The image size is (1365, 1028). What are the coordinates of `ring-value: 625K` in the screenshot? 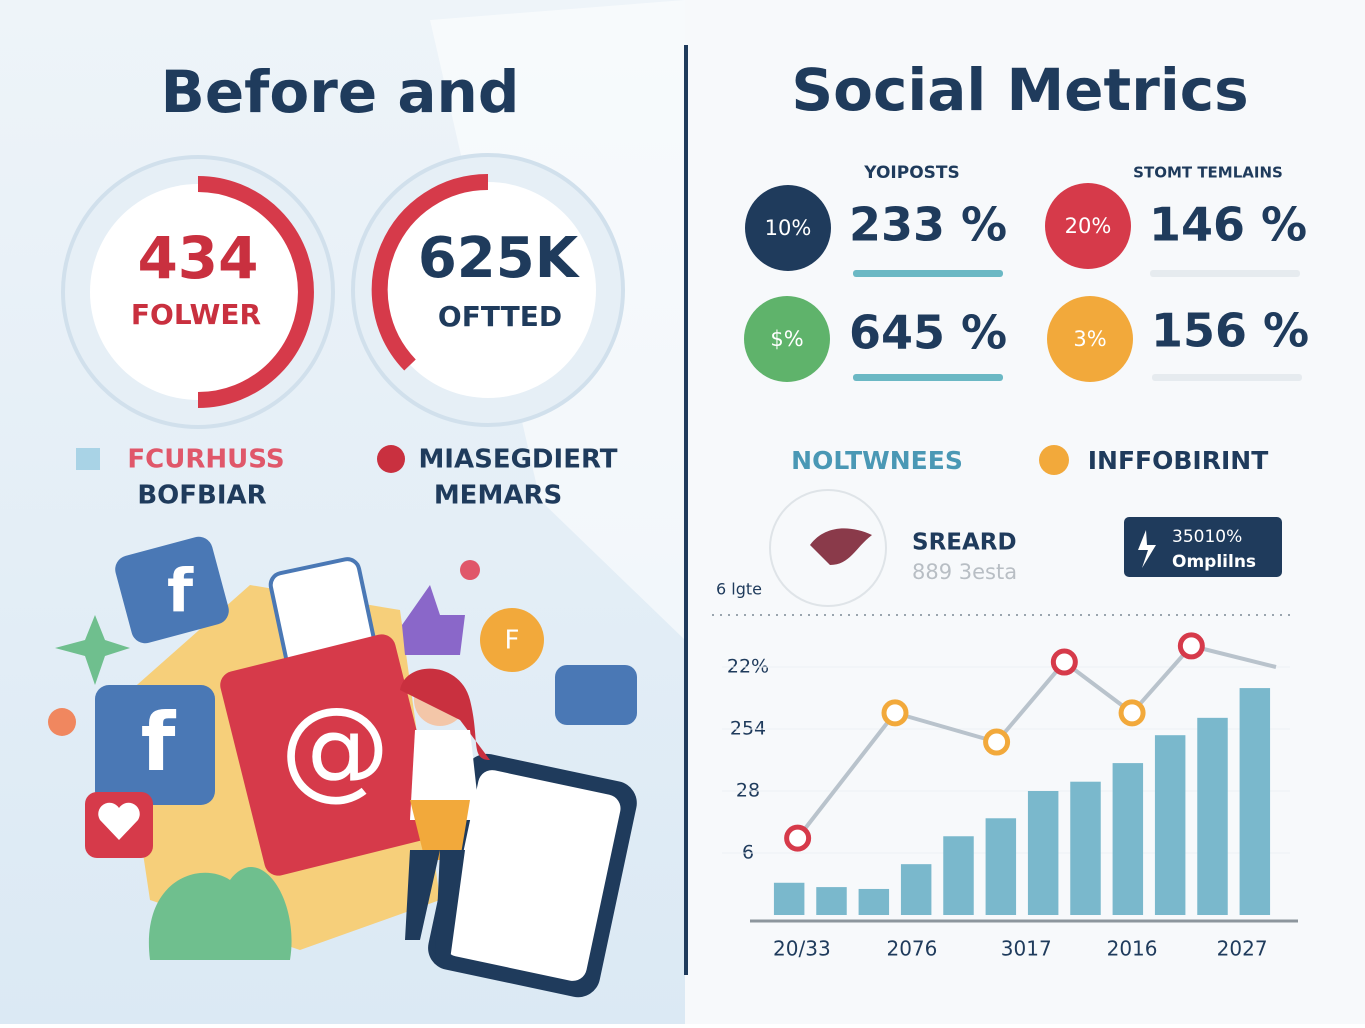 It's located at (499, 258).